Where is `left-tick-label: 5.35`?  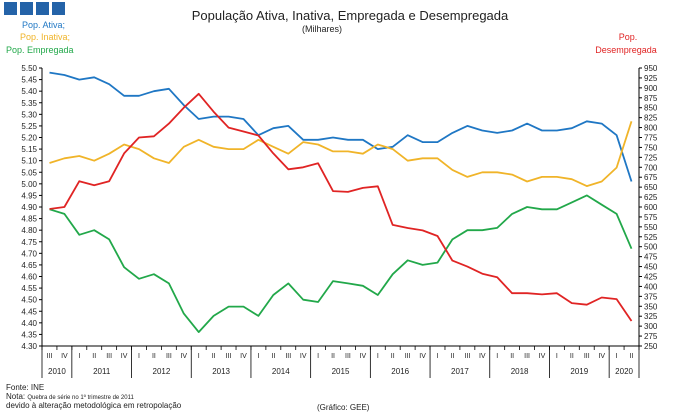 left-tick-label: 5.35 is located at coordinates (29, 103).